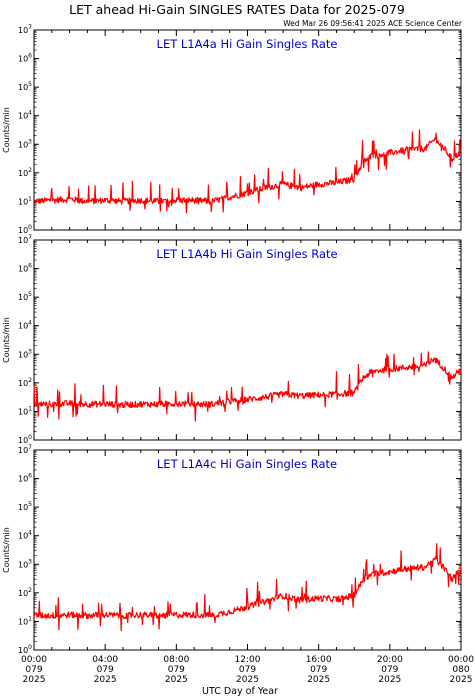 This screenshot has width=475, height=700. Describe the element at coordinates (176, 660) in the screenshot. I see `x-tick-label-time: 08:00` at that location.